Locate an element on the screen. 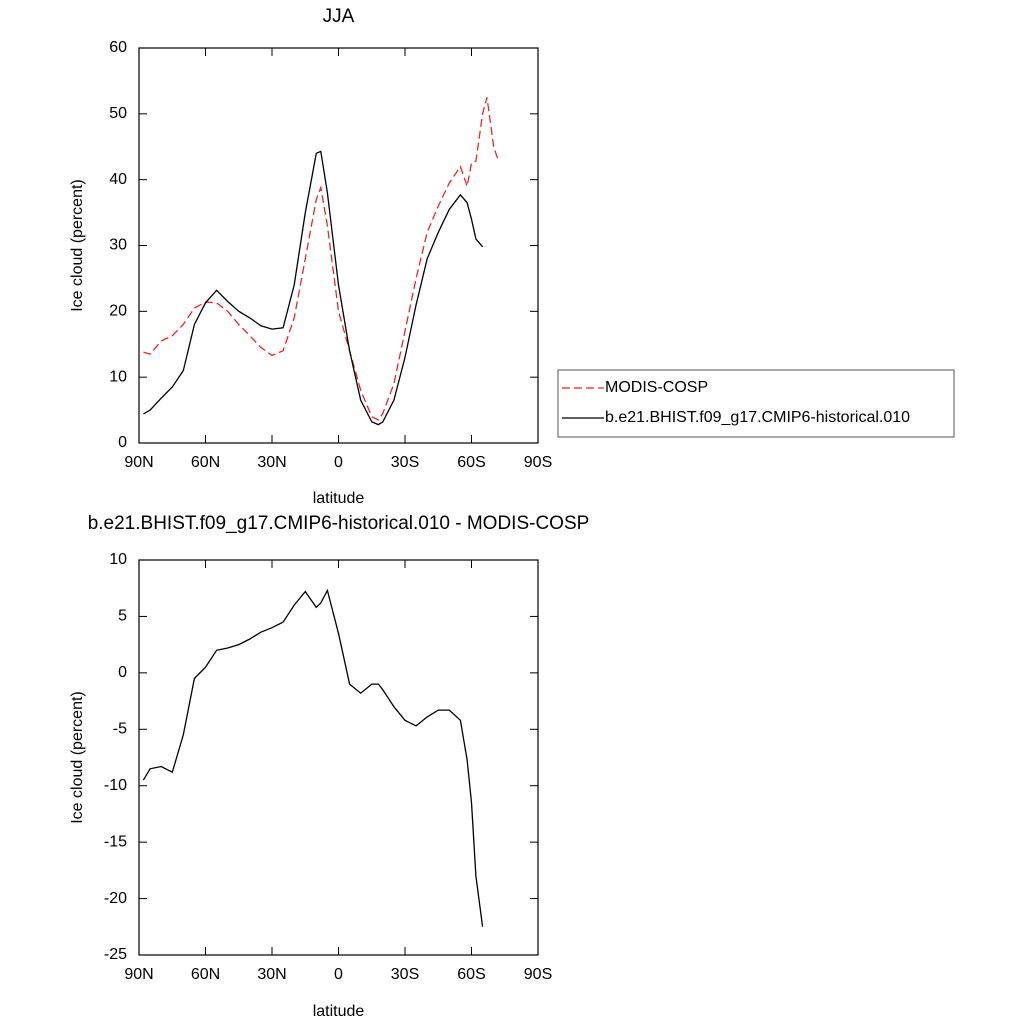  y-tick-label: -25 is located at coordinates (115, 954).